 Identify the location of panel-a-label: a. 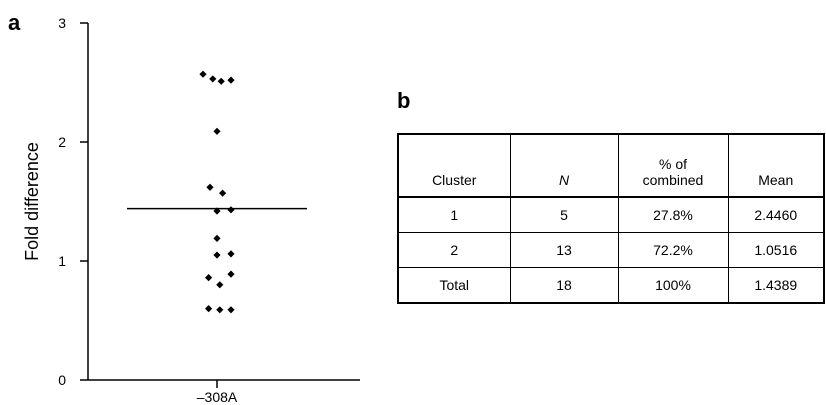
(14, 22).